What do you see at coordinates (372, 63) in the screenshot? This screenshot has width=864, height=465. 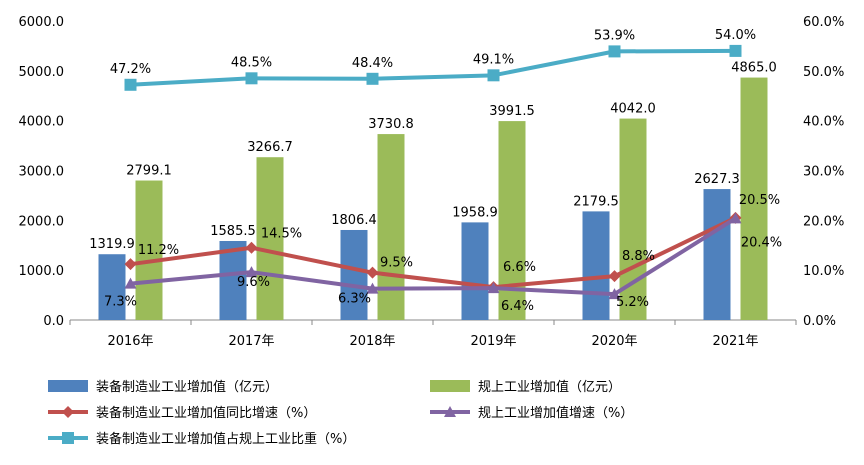 I see `line-data-label: 48.4%` at bounding box center [372, 63].